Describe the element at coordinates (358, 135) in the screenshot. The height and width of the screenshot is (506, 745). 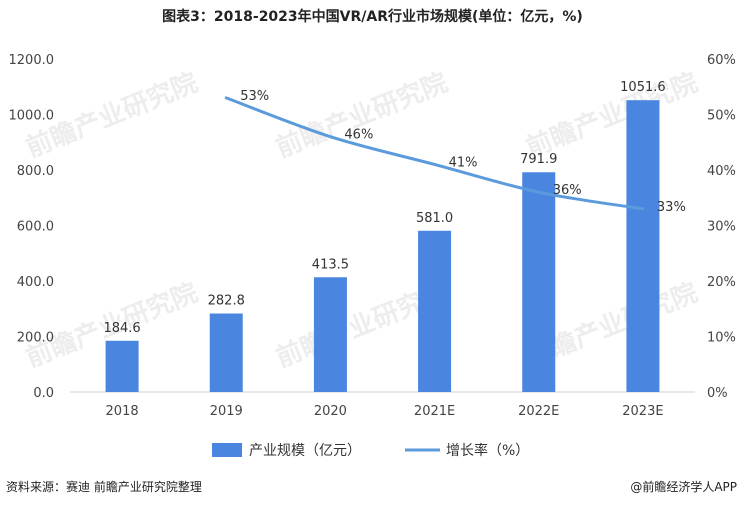
I see `line-data-label: 46%` at that location.